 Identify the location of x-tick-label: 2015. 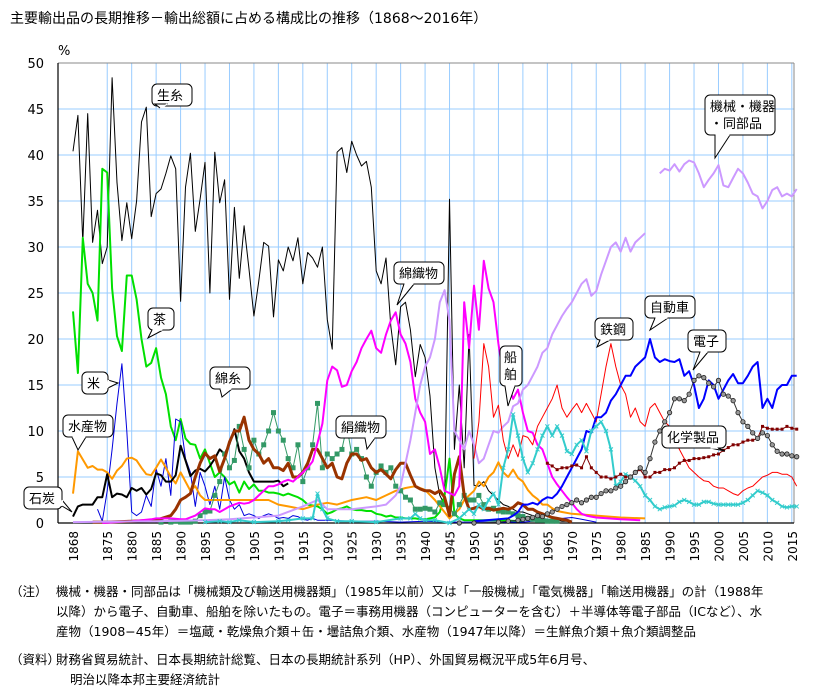
(793, 546).